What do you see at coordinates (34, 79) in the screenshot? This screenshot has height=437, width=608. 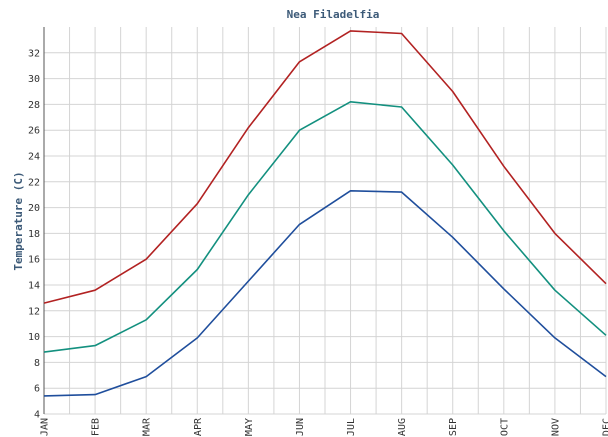 I see `y-tick-label: 30` at bounding box center [34, 79].